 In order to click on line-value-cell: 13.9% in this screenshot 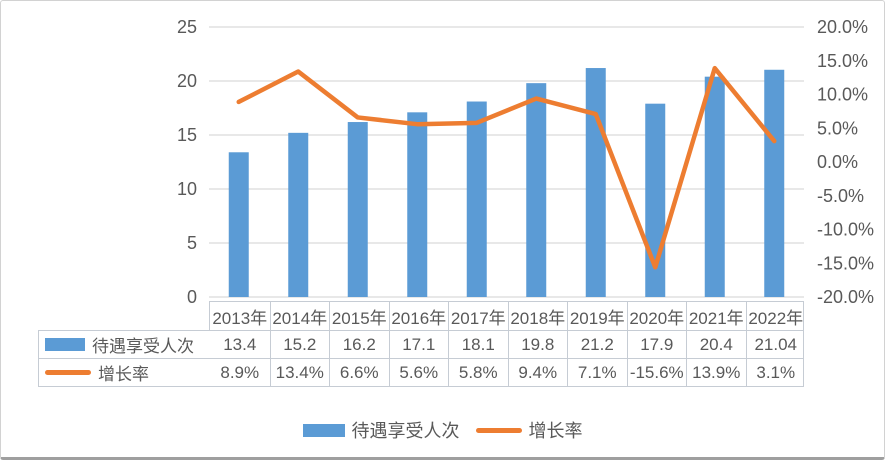, I will do `click(716, 372)`.